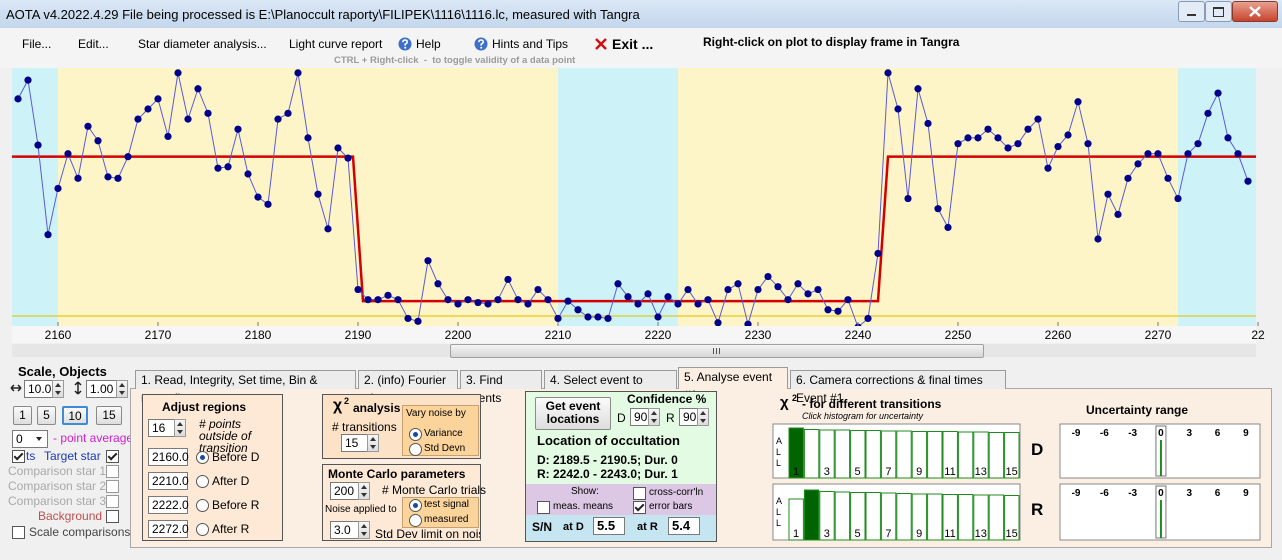 This screenshot has width=1282, height=560. I want to click on scale-button: 15, so click(109, 415).